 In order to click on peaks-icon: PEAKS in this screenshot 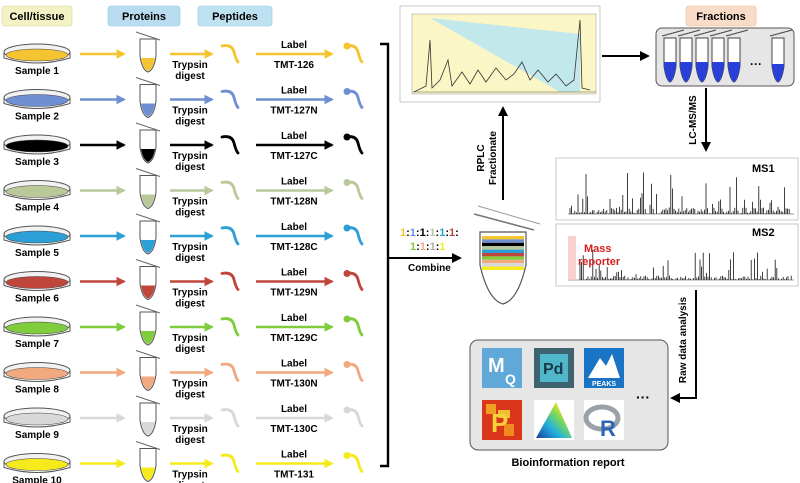, I will do `click(604, 368)`.